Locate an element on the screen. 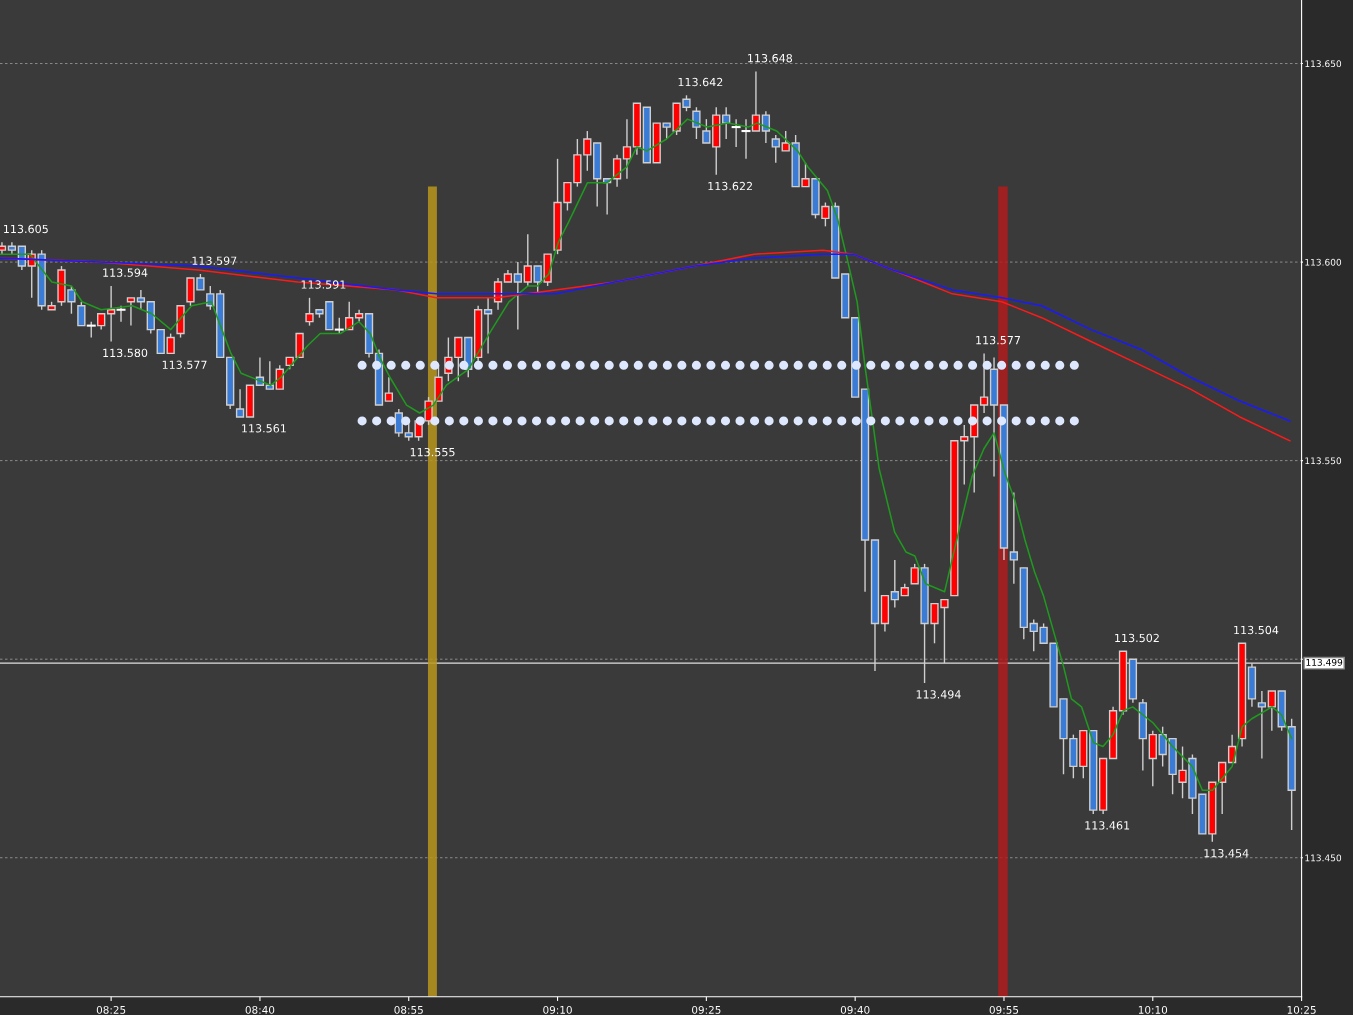 This screenshot has height=1015, width=1353. x-tick-label: 08:25 is located at coordinates (111, 1009).